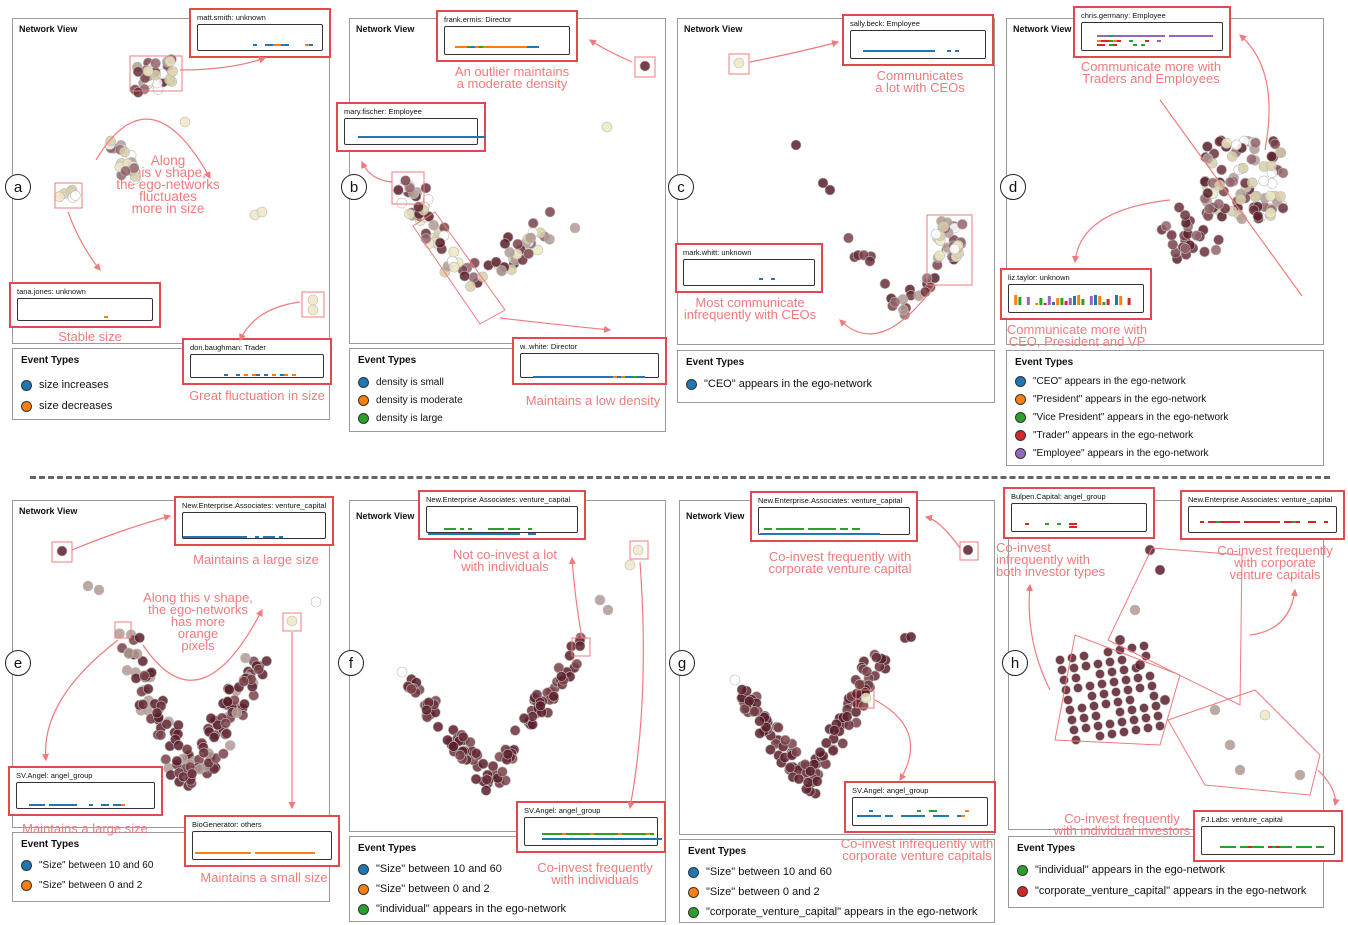  I want to click on orange-dot-icon, so click(363, 889).